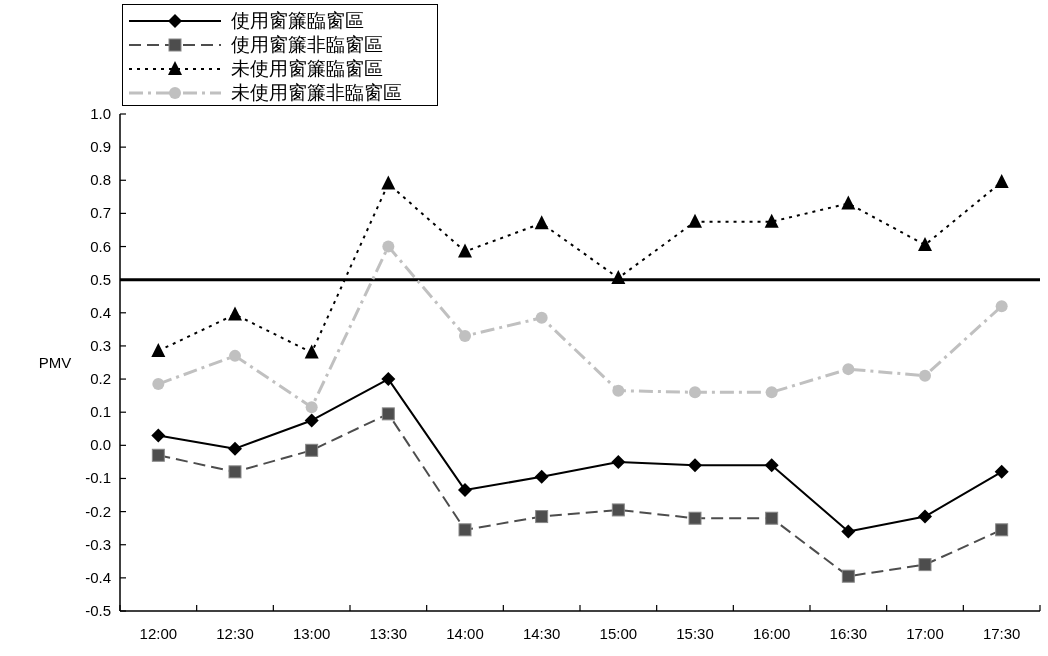  What do you see at coordinates (297, 21) in the screenshot?
I see `legend-label: 使用窗簾臨窗區` at bounding box center [297, 21].